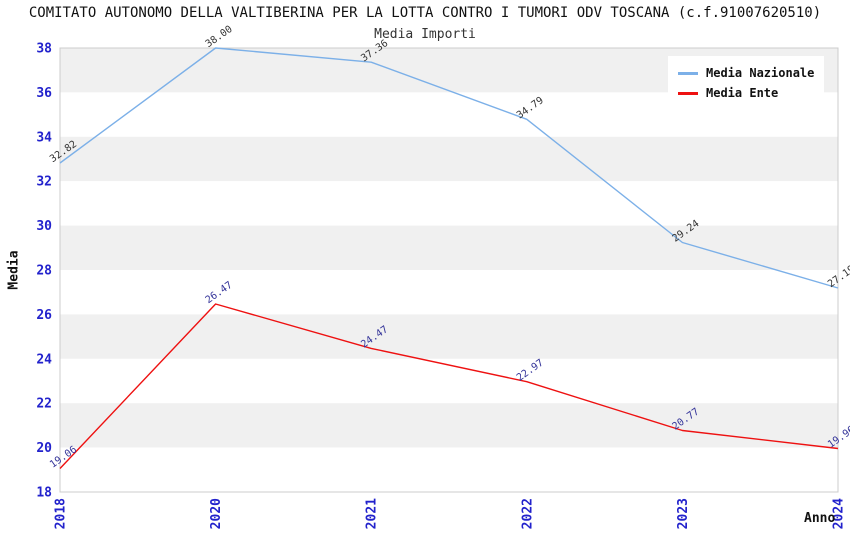 This screenshot has width=850, height=550. I want to click on x-tick-label: 2023, so click(683, 513).